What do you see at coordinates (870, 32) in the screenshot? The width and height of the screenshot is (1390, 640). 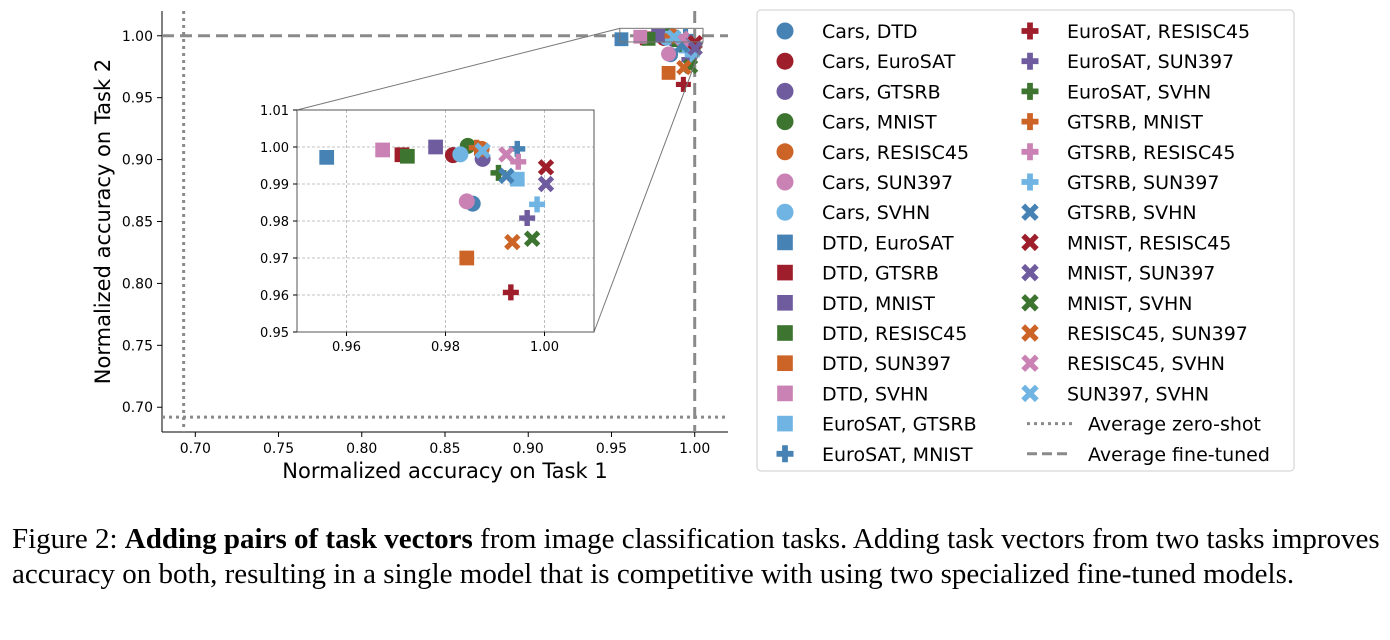 I see `legend-label: Cars, DTD` at bounding box center [870, 32].